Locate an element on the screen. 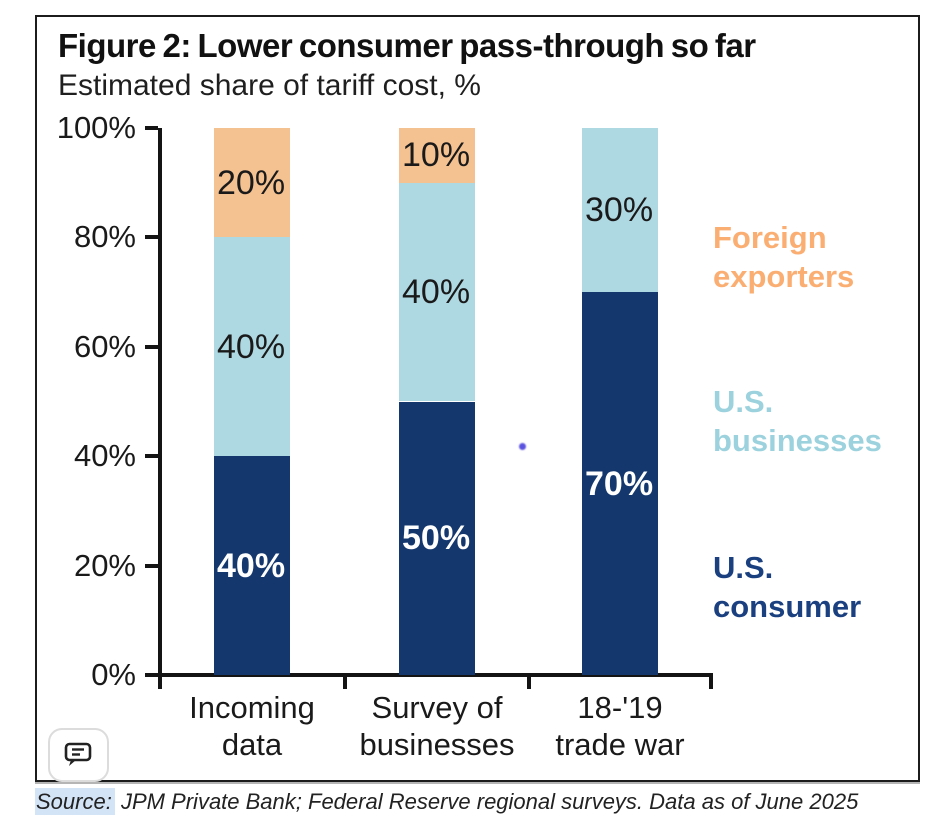  legend-item: U.S. businesses is located at coordinates (797, 421).